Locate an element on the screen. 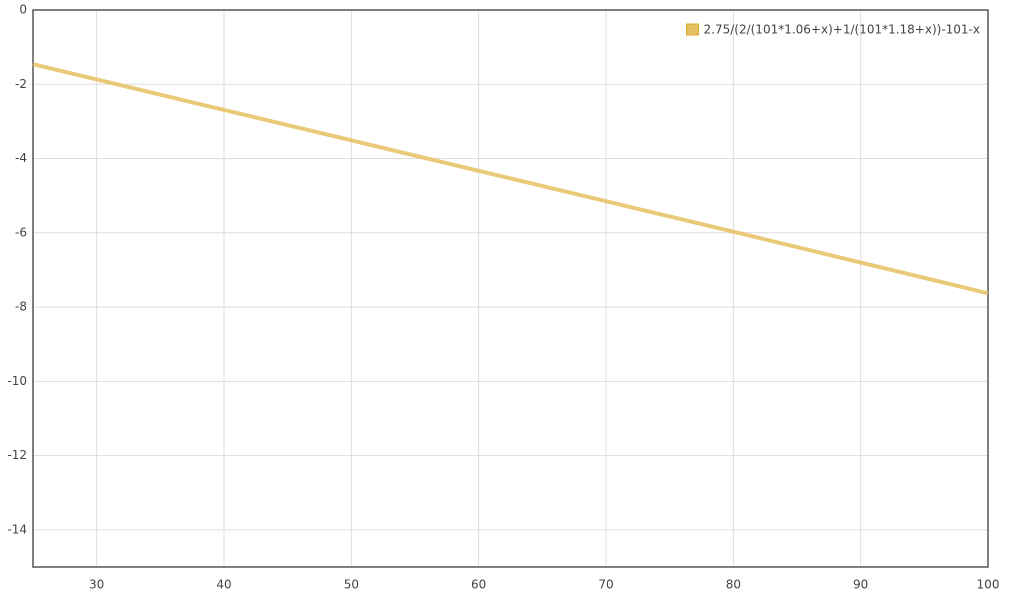 This screenshot has height=598, width=1024. x-tick-label: 60 is located at coordinates (478, 585).